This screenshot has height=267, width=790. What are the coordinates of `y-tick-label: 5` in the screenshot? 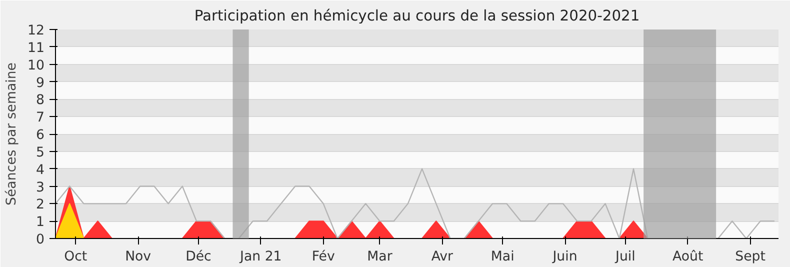 It's located at (40, 152).